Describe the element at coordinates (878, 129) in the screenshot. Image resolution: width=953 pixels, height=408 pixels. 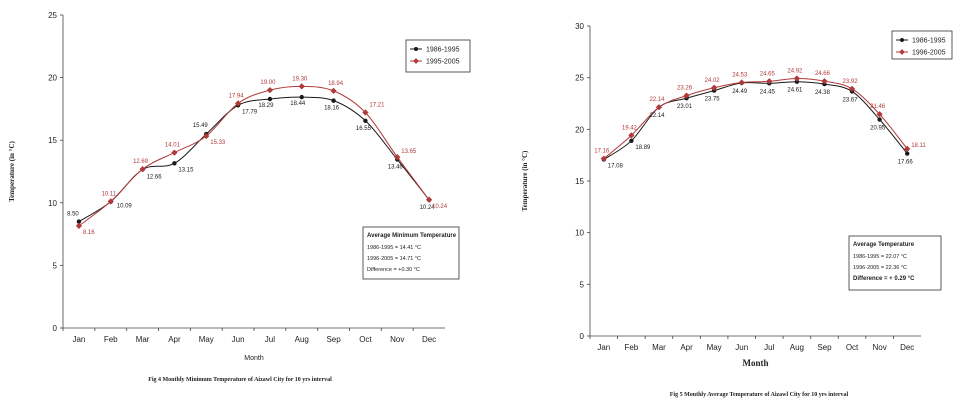
I see `data-label-series-1: 20.95` at that location.